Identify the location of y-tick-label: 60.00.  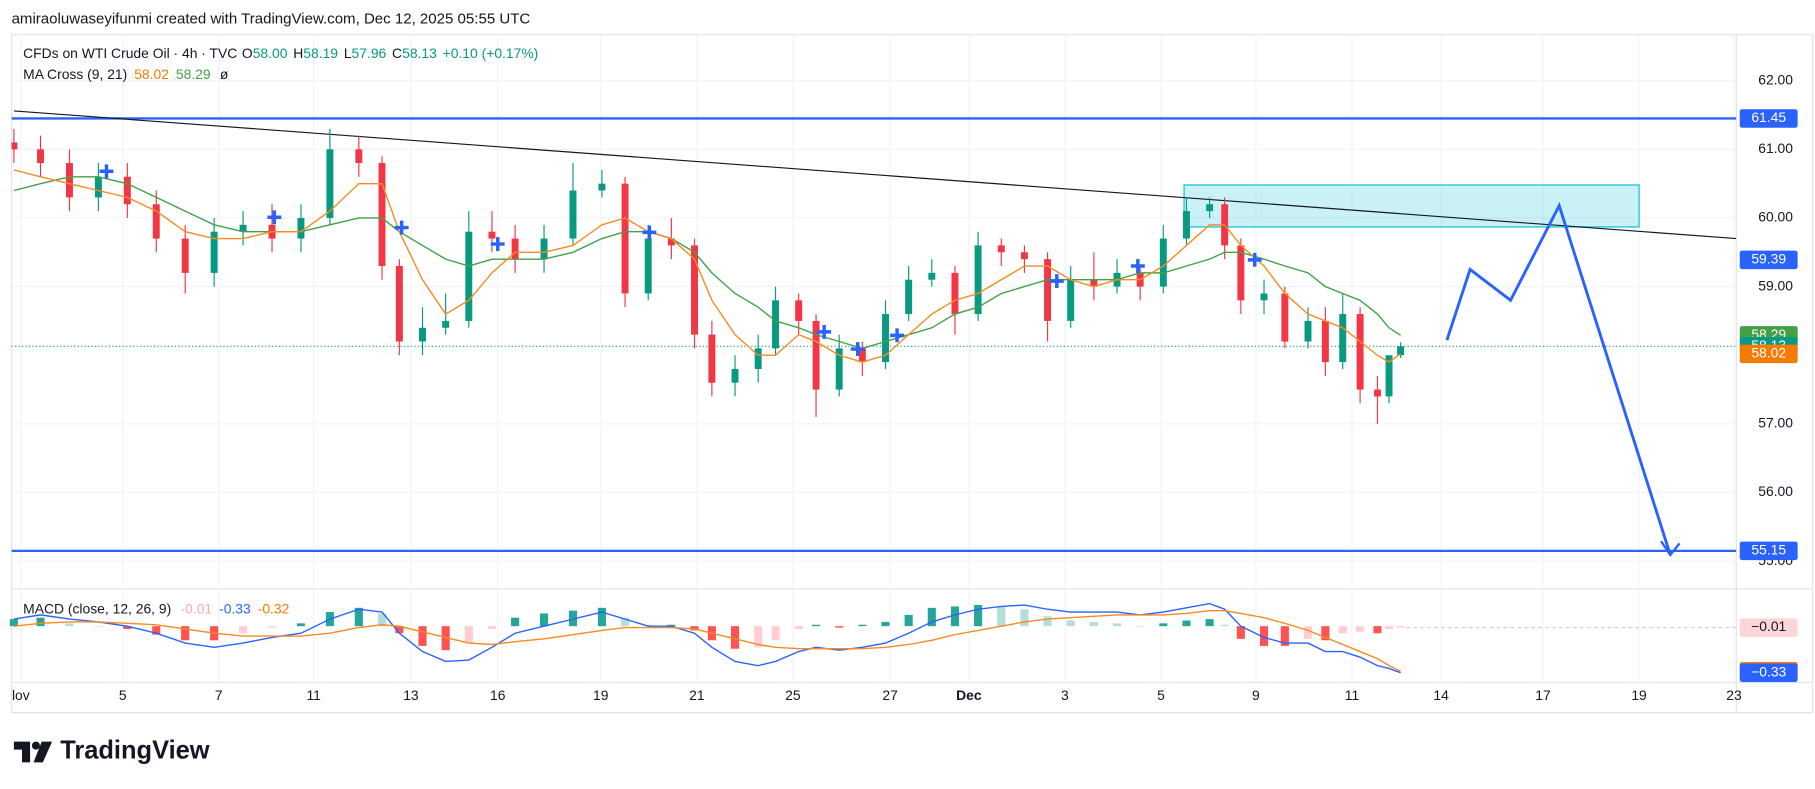
(1775, 217).